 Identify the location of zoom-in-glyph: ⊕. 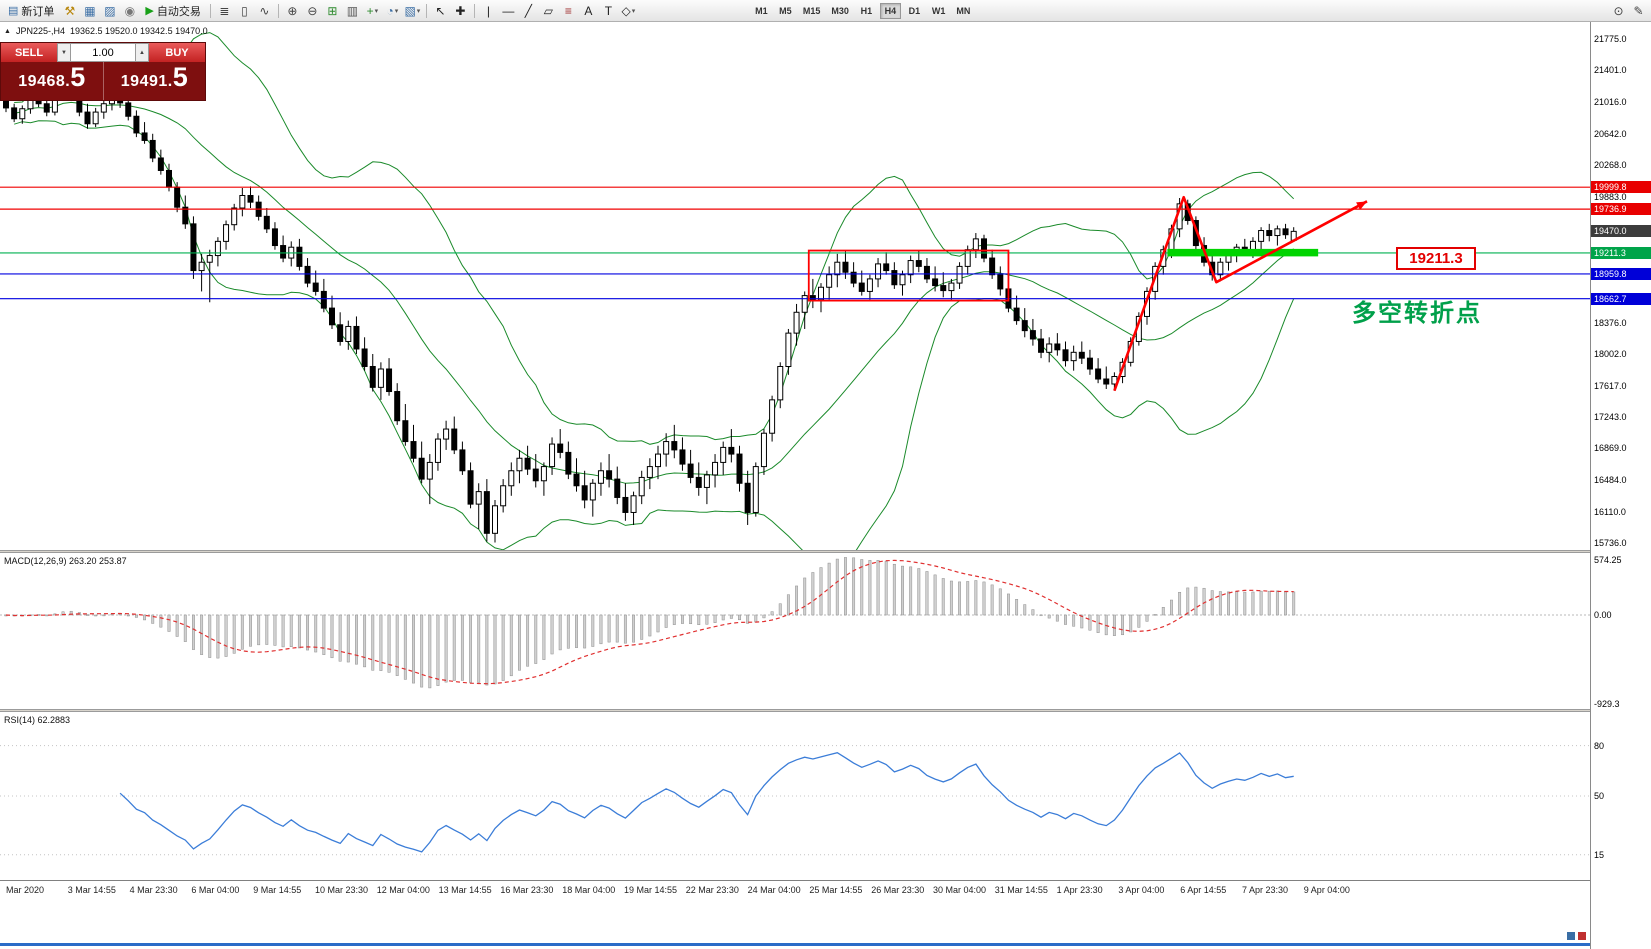
(292, 10).